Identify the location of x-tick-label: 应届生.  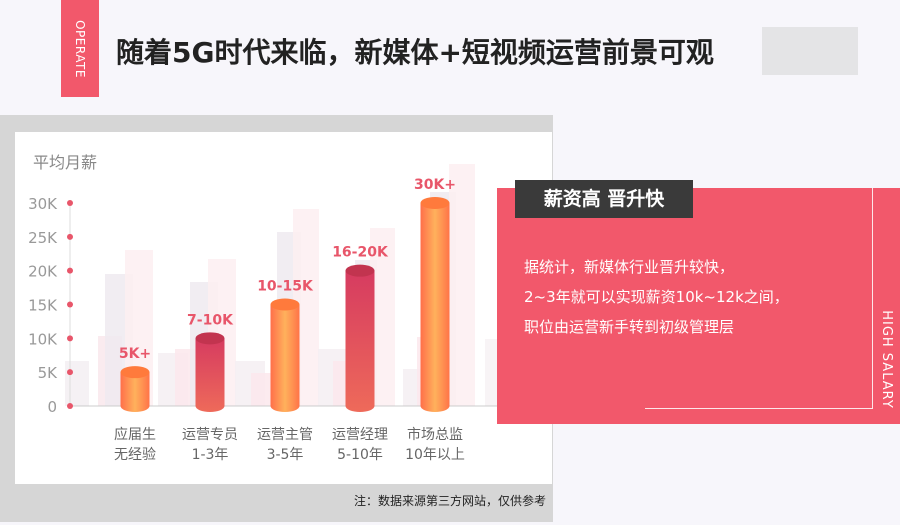
(135, 434).